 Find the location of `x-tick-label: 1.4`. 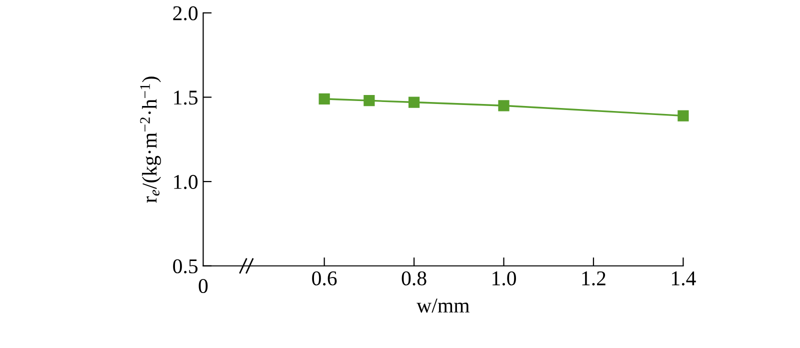

x-tick-label: 1.4 is located at coordinates (684, 278).